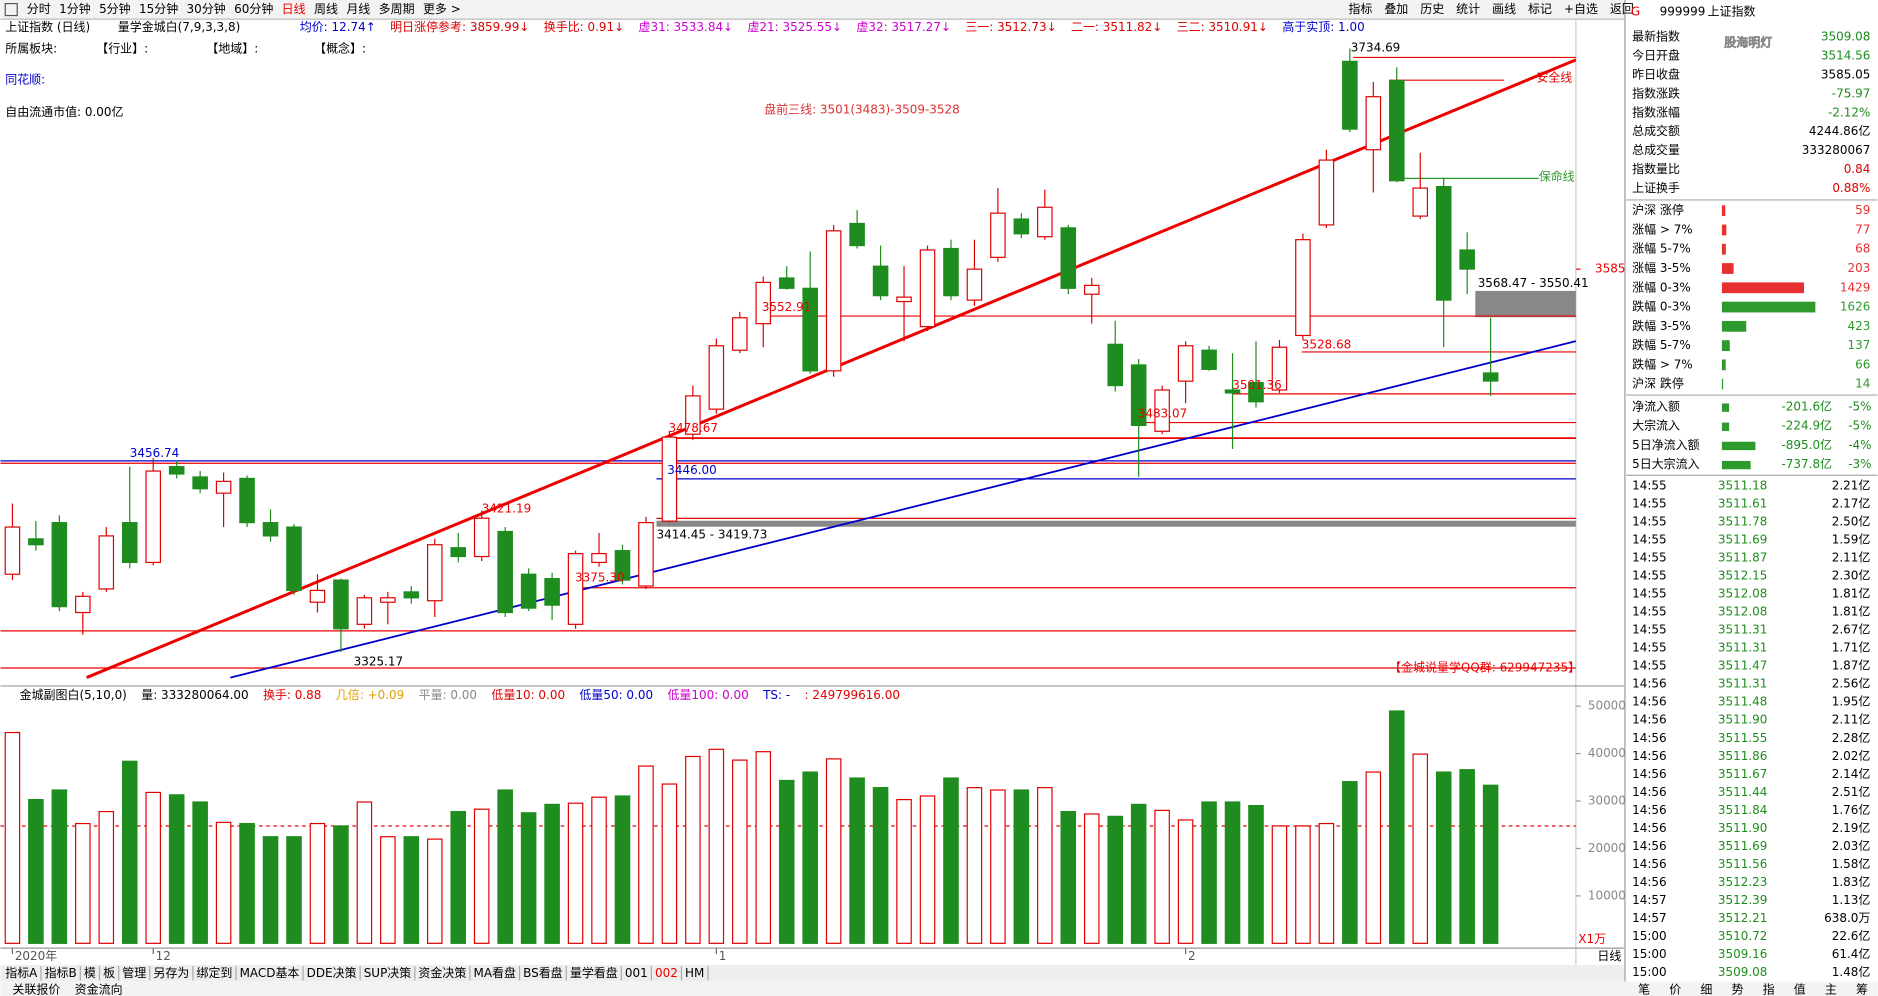 This screenshot has height=996, width=1878. I want to click on period-button: 1分钟, so click(75, 8).